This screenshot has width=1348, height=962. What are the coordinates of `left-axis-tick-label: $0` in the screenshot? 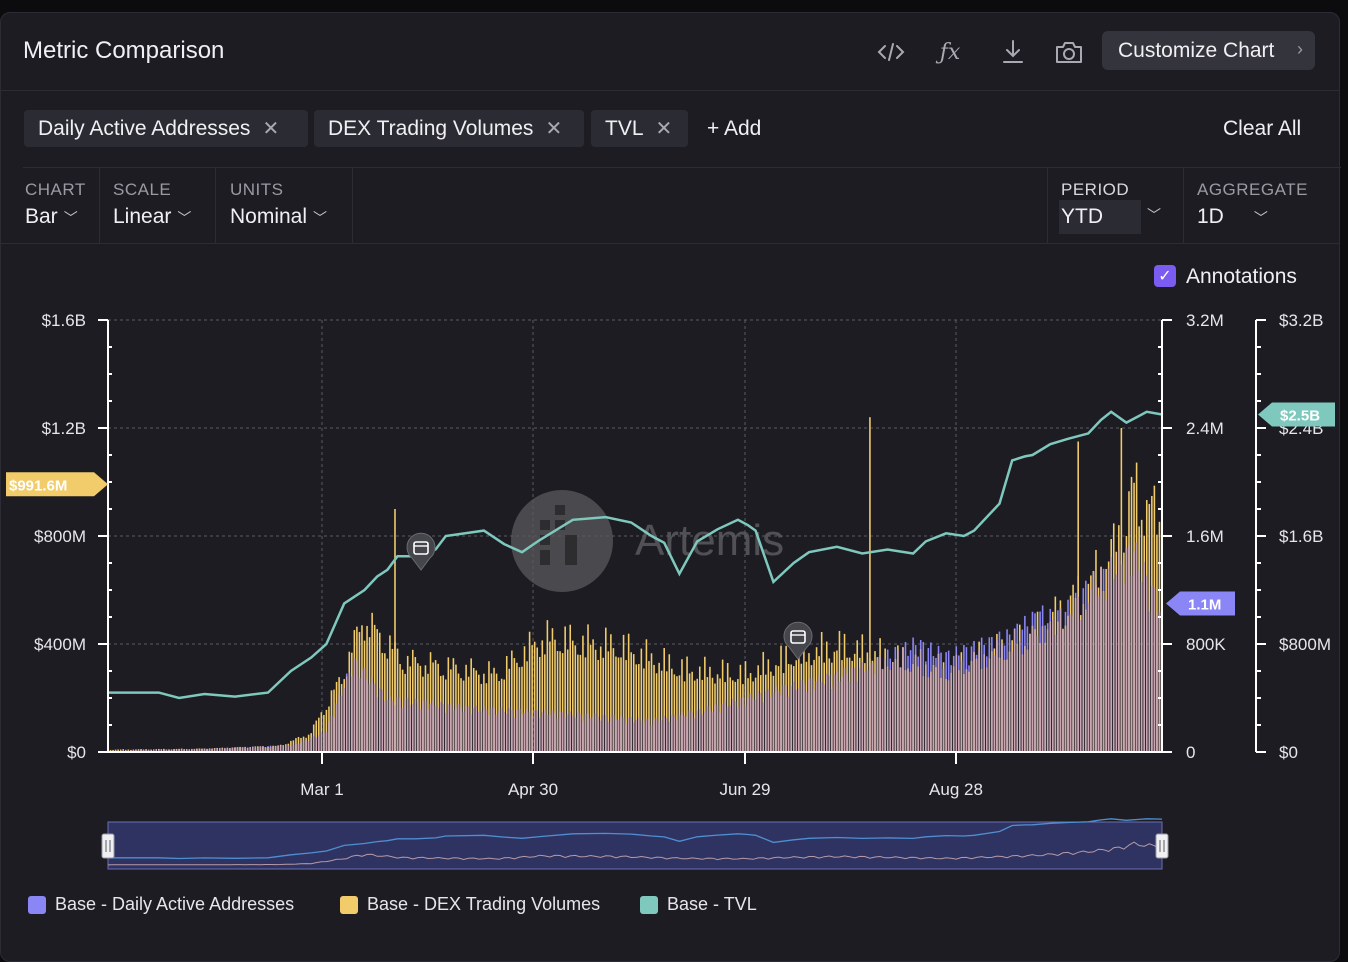 It's located at (76, 752).